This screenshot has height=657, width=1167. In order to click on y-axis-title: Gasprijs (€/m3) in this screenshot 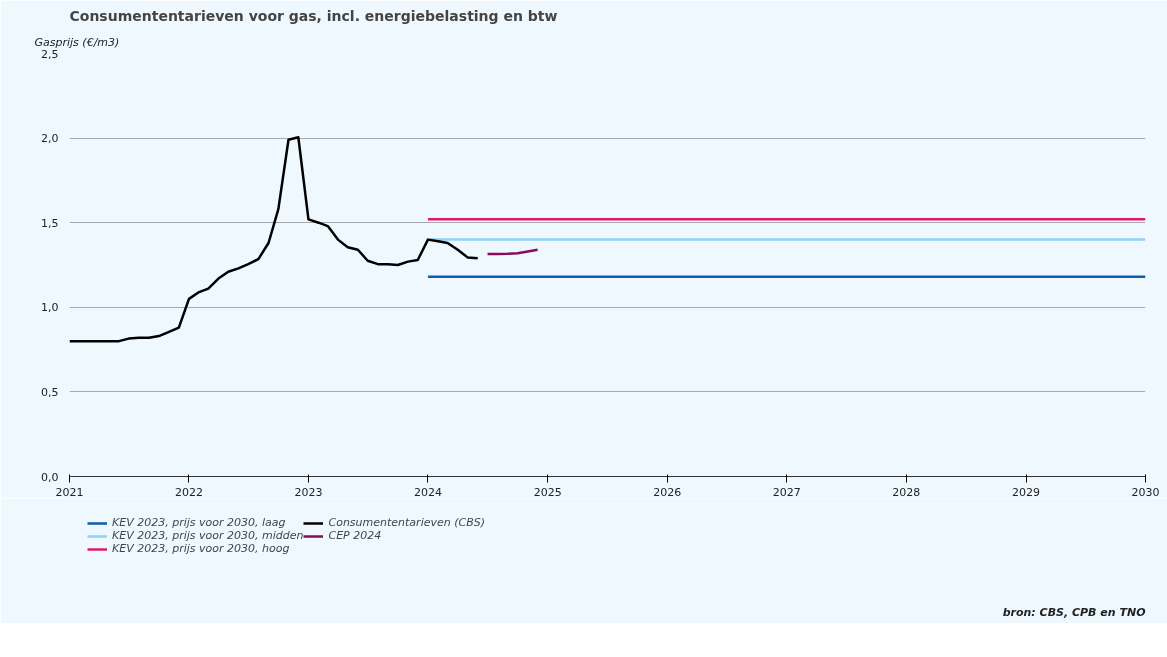, I will do `click(77, 42)`.